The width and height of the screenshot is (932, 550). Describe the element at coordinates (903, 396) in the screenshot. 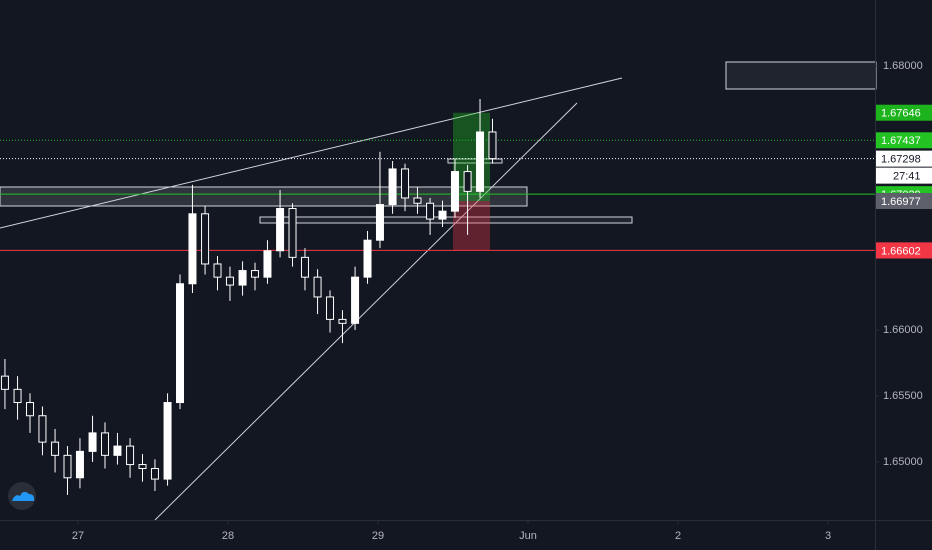

I see `y-tick-label: 1.65500` at that location.